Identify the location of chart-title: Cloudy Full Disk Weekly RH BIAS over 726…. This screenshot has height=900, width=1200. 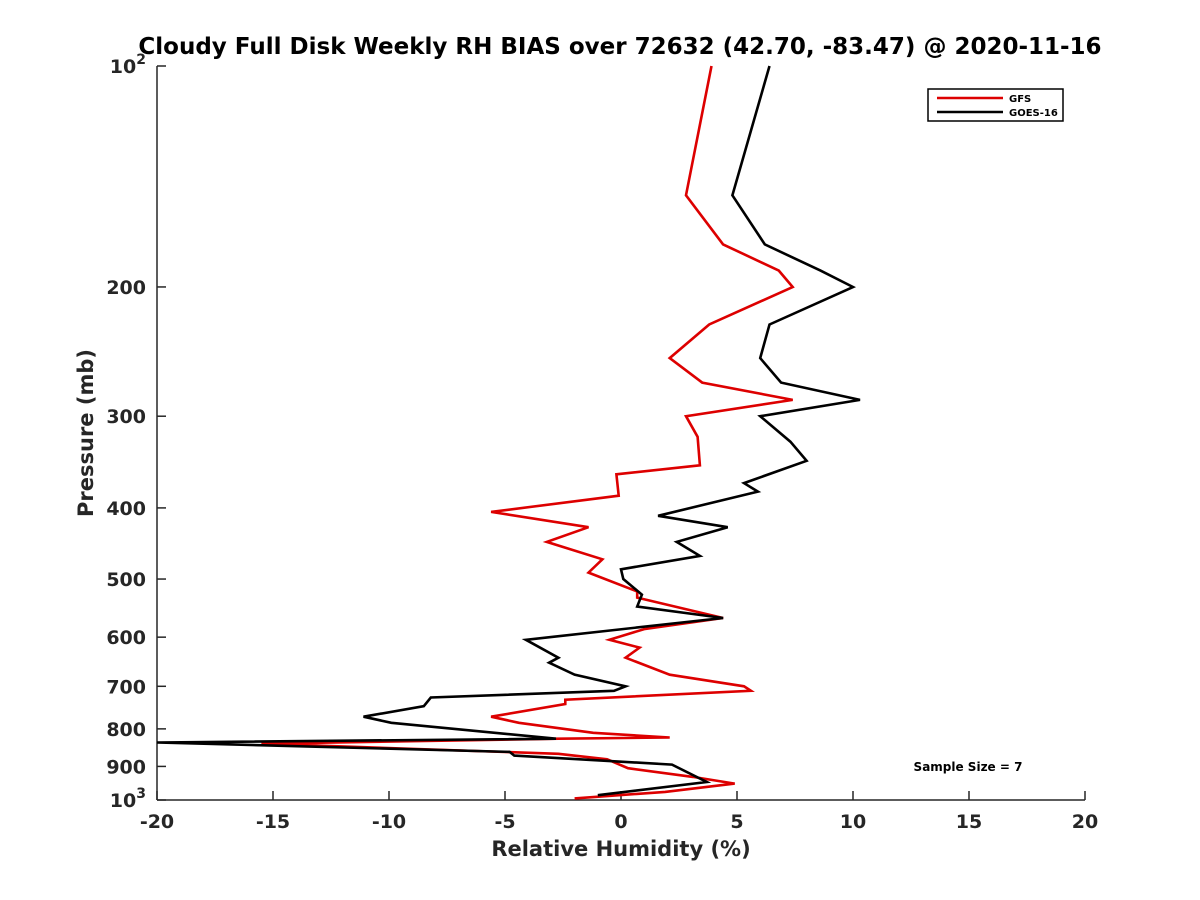
(619, 47).